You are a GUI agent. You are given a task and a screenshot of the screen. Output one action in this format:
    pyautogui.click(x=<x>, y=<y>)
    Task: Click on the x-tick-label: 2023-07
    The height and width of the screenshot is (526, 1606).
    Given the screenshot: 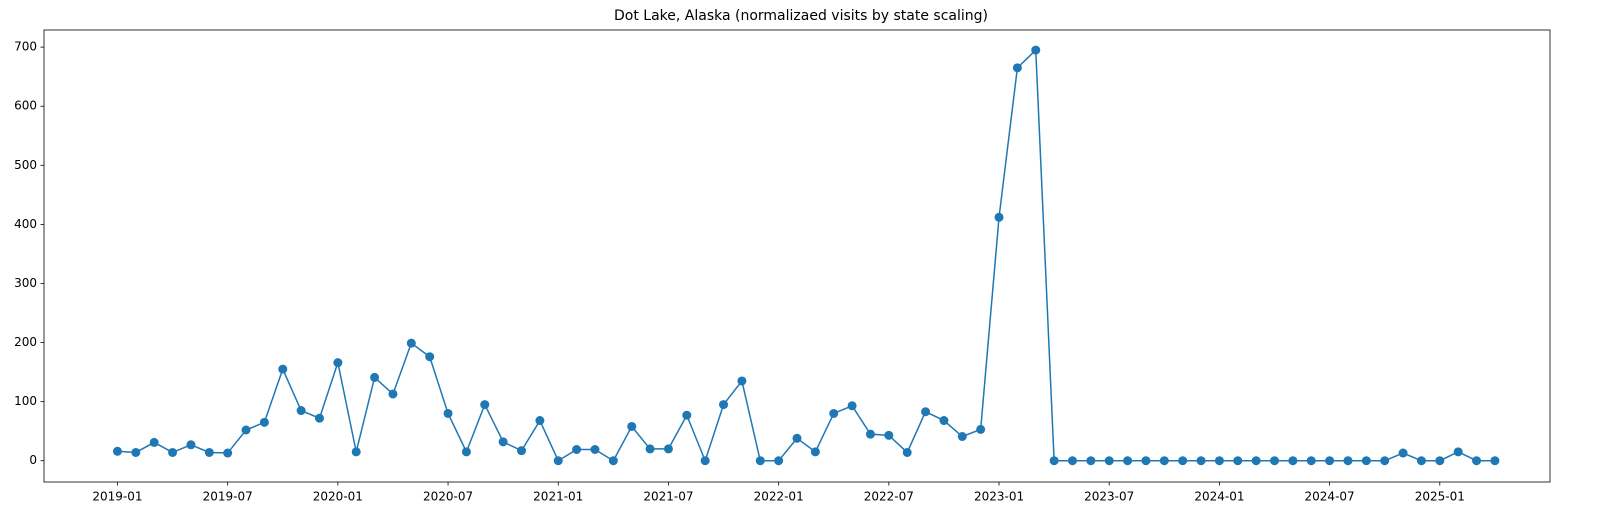 What is the action you would take?
    pyautogui.click(x=1109, y=497)
    